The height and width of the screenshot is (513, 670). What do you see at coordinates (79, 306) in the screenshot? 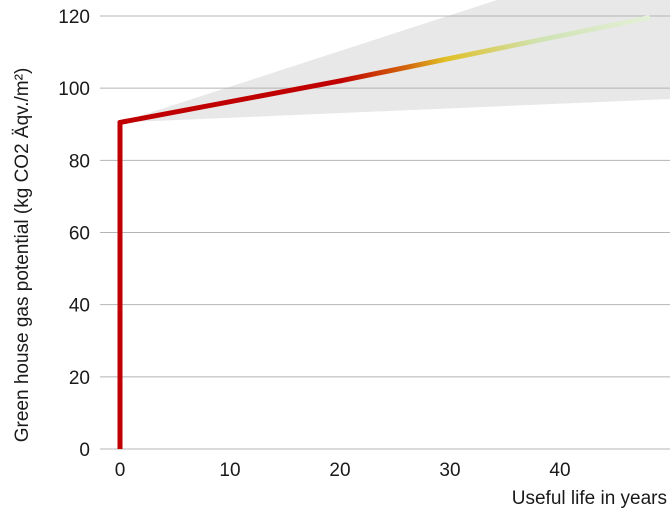
I see `y-tick-label-40: 40` at bounding box center [79, 306].